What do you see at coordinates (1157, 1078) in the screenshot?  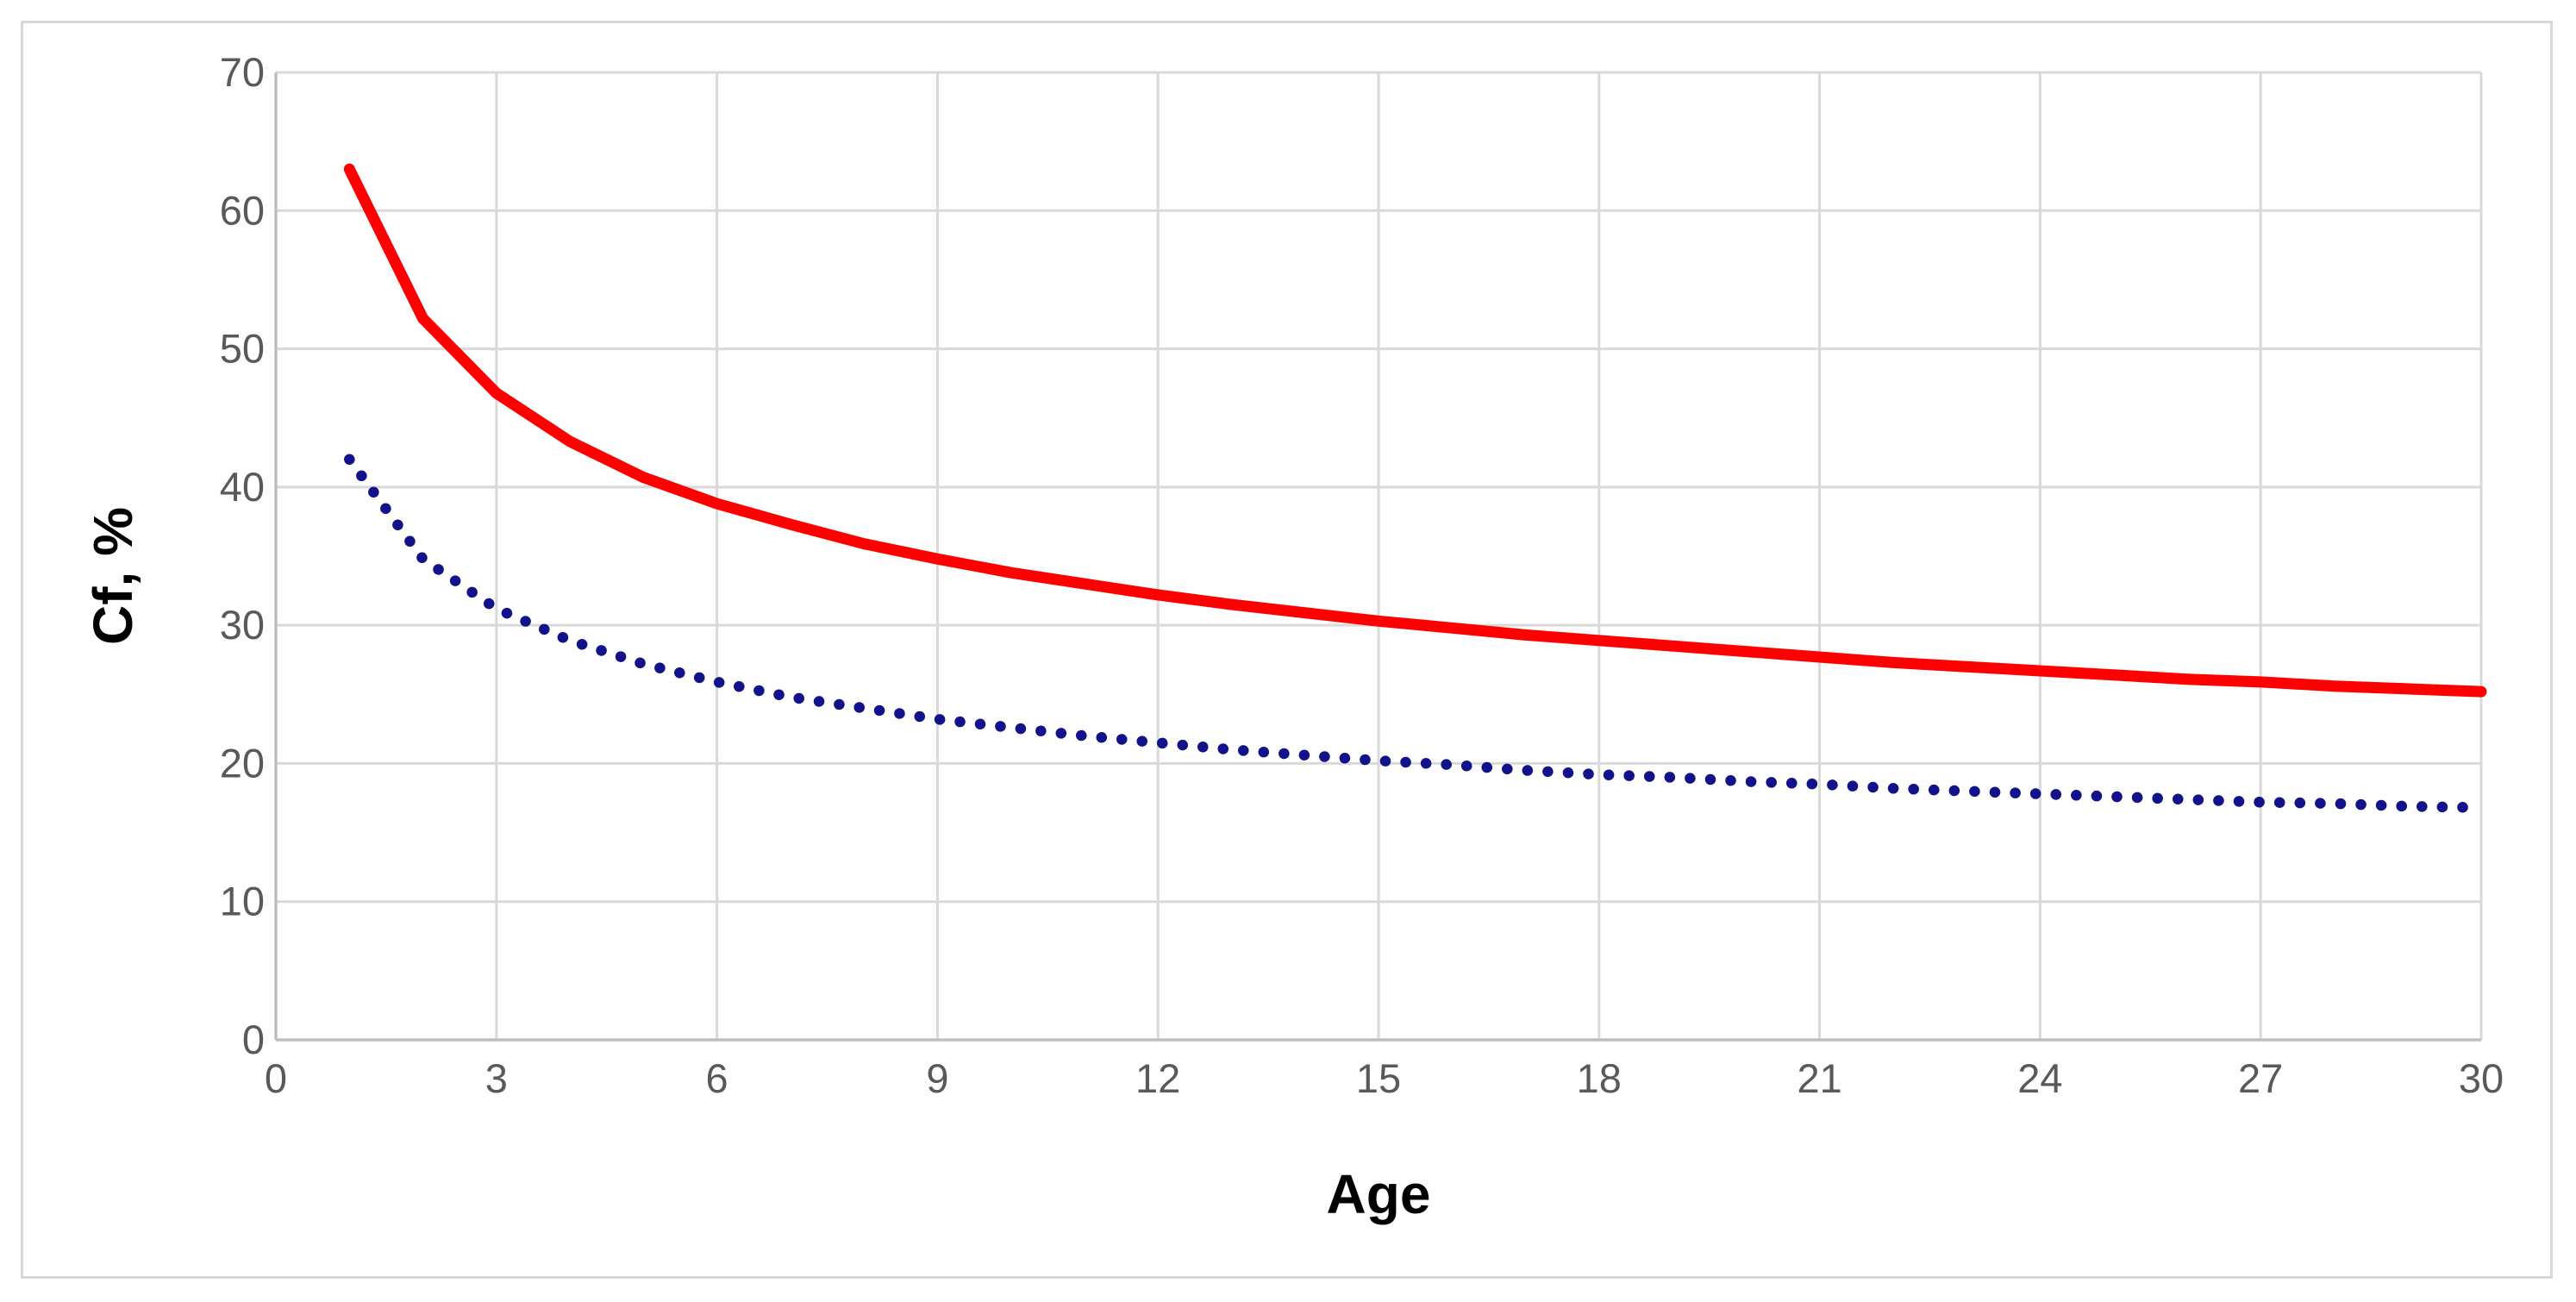 I see `x-tick-label: 12` at bounding box center [1157, 1078].